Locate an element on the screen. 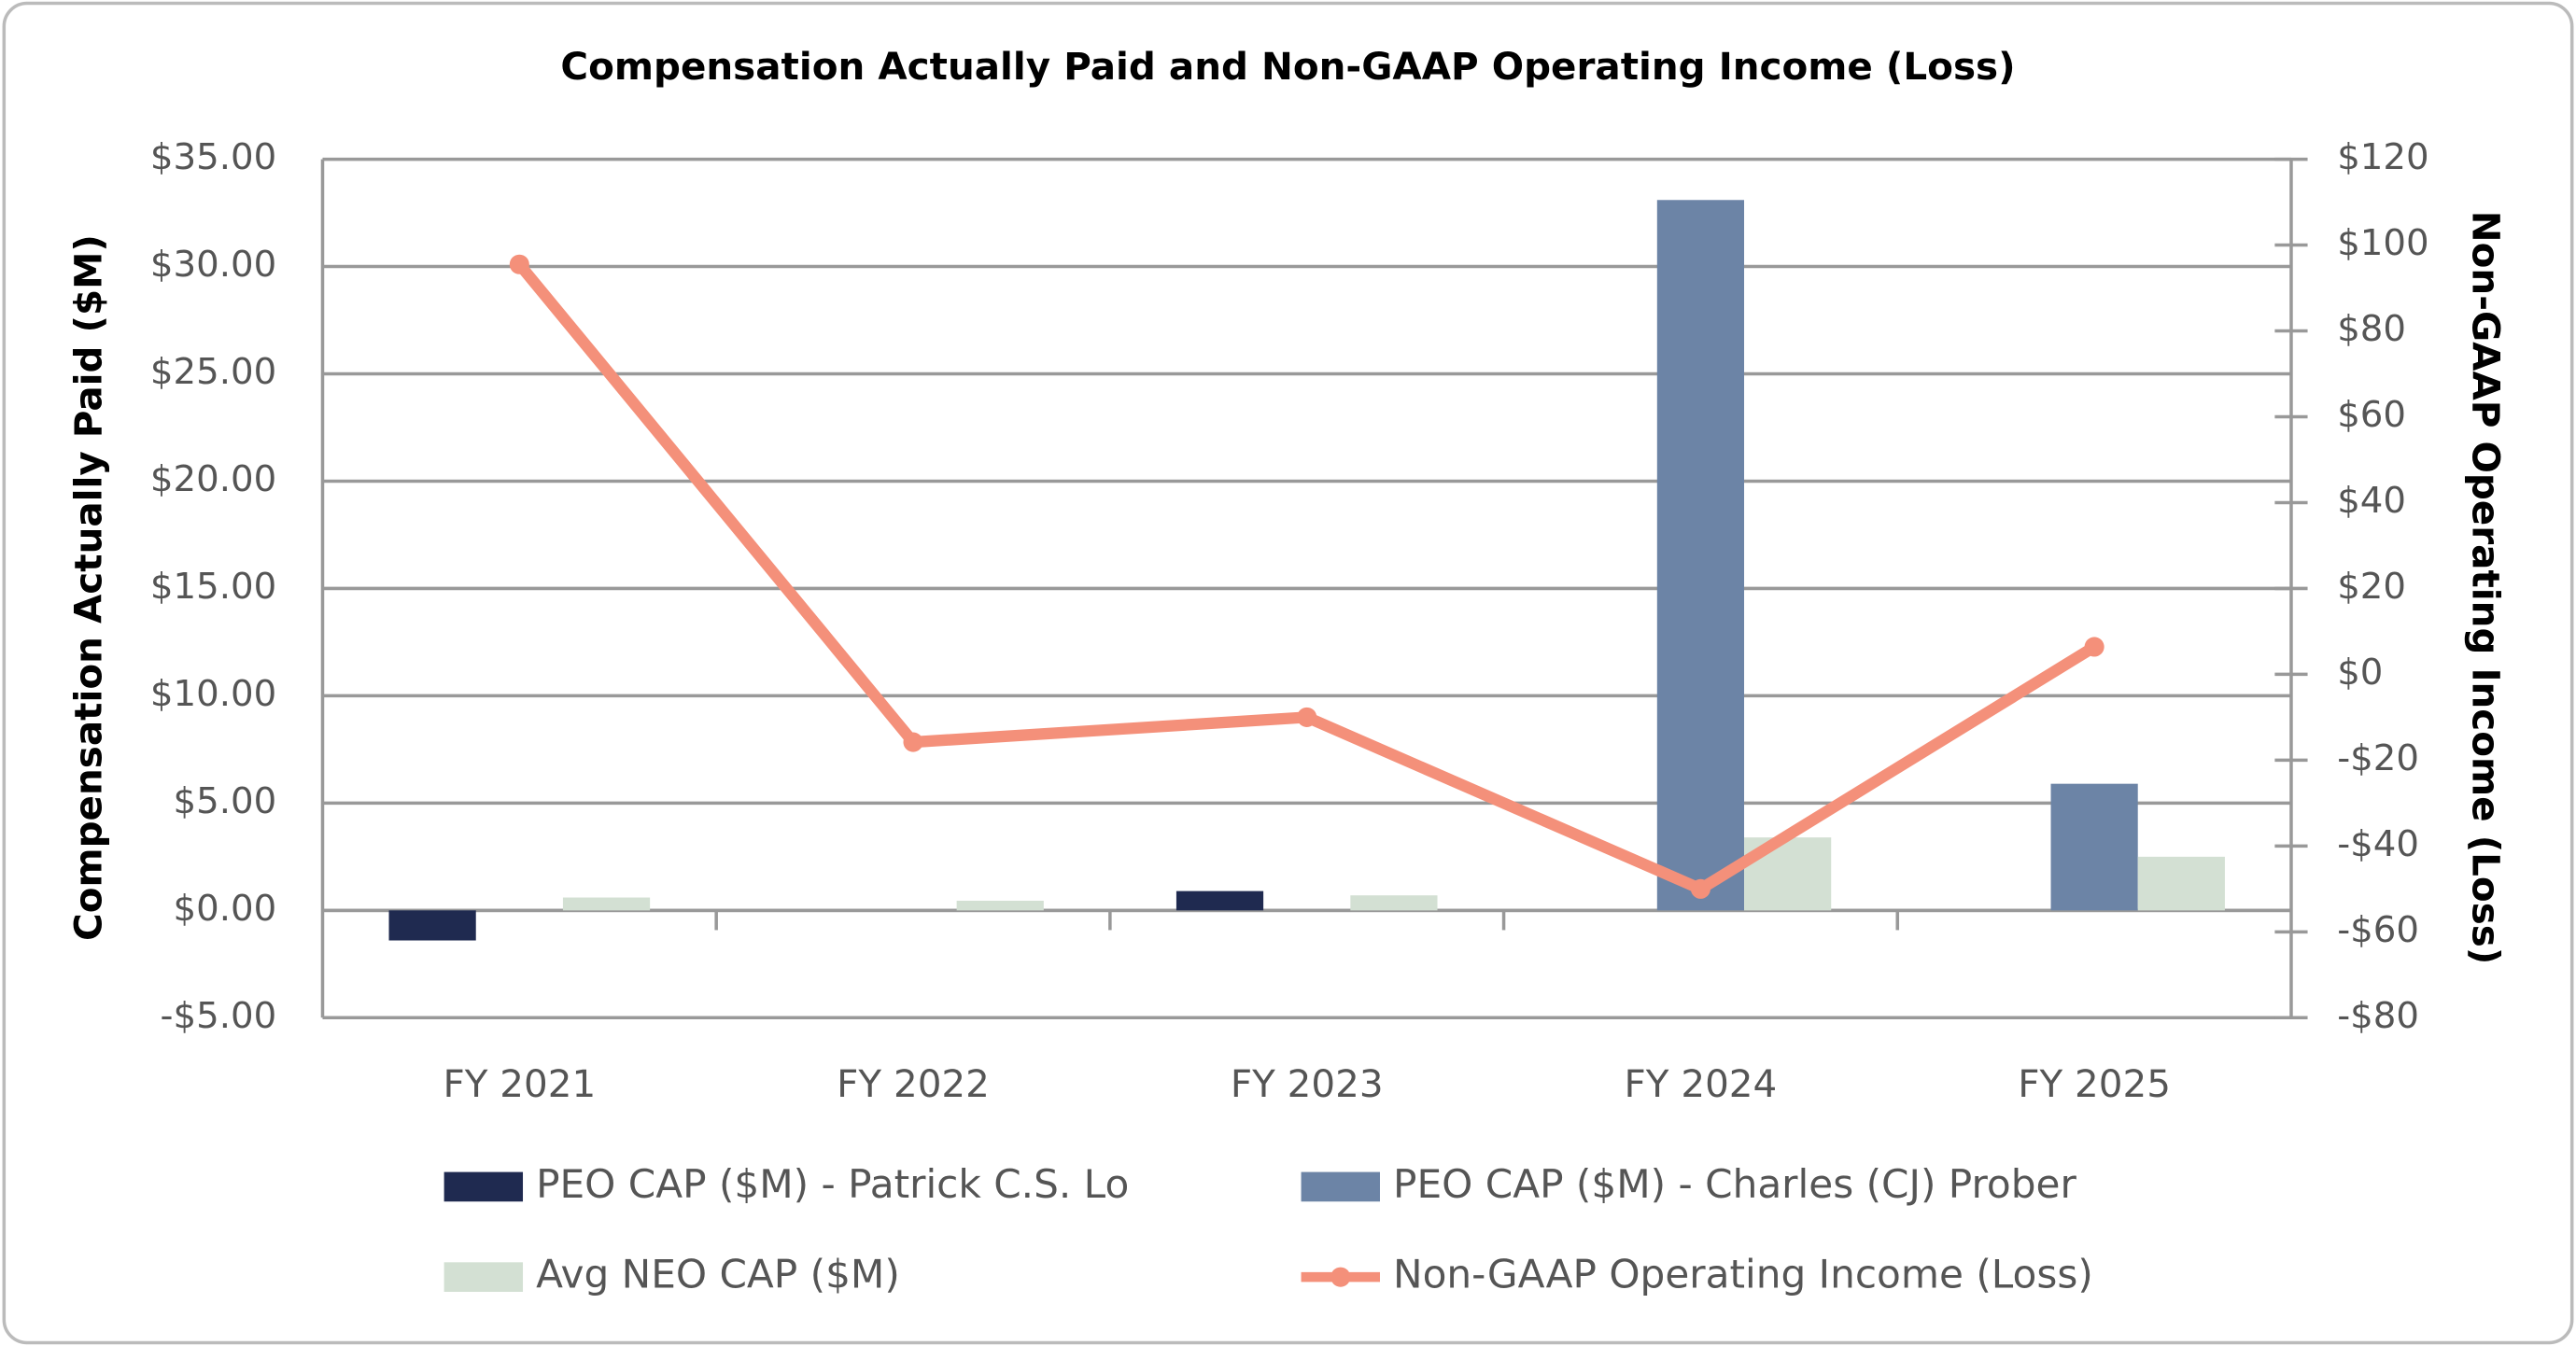 Image resolution: width=2576 pixels, height=1346 pixels. y2-tick-label: $40 is located at coordinates (2371, 501).